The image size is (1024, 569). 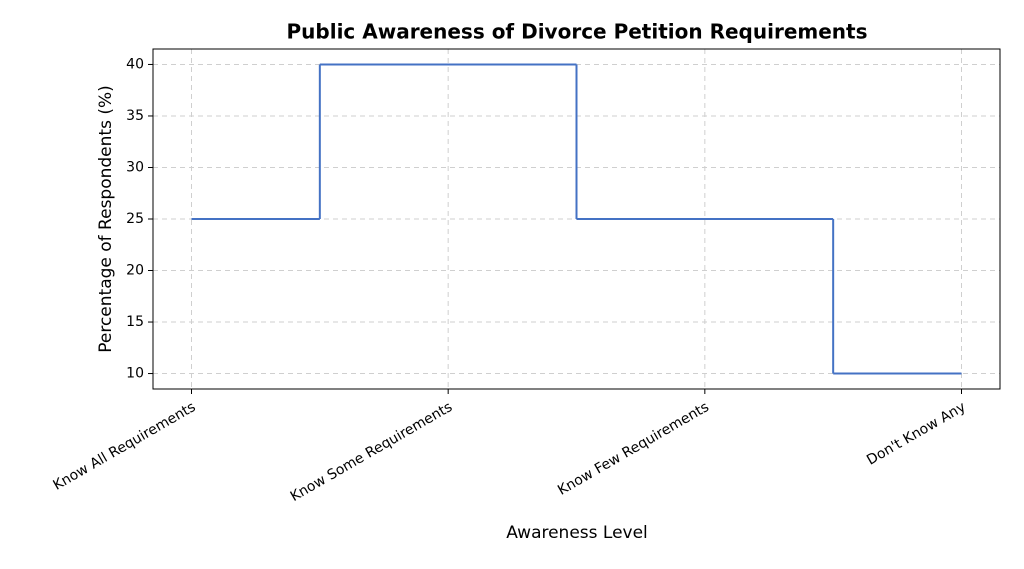 What do you see at coordinates (633, 449) in the screenshot?
I see `x-tick-label: Know Few Requirements` at bounding box center [633, 449].